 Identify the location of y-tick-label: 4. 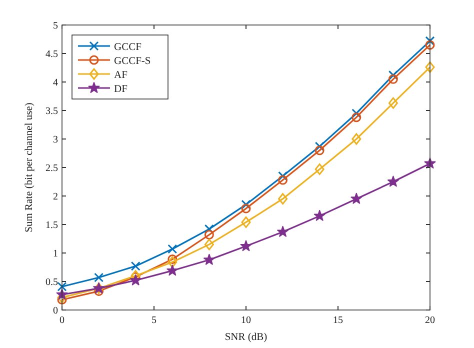
(55, 83).